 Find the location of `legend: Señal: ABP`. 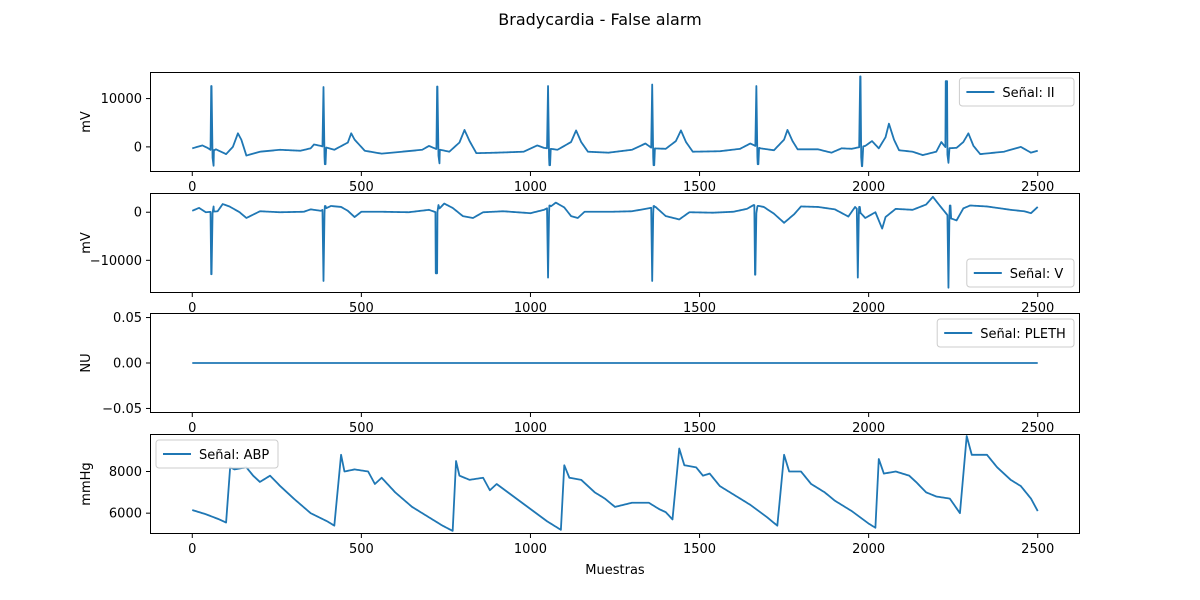

legend: Señal: ABP is located at coordinates (217, 454).